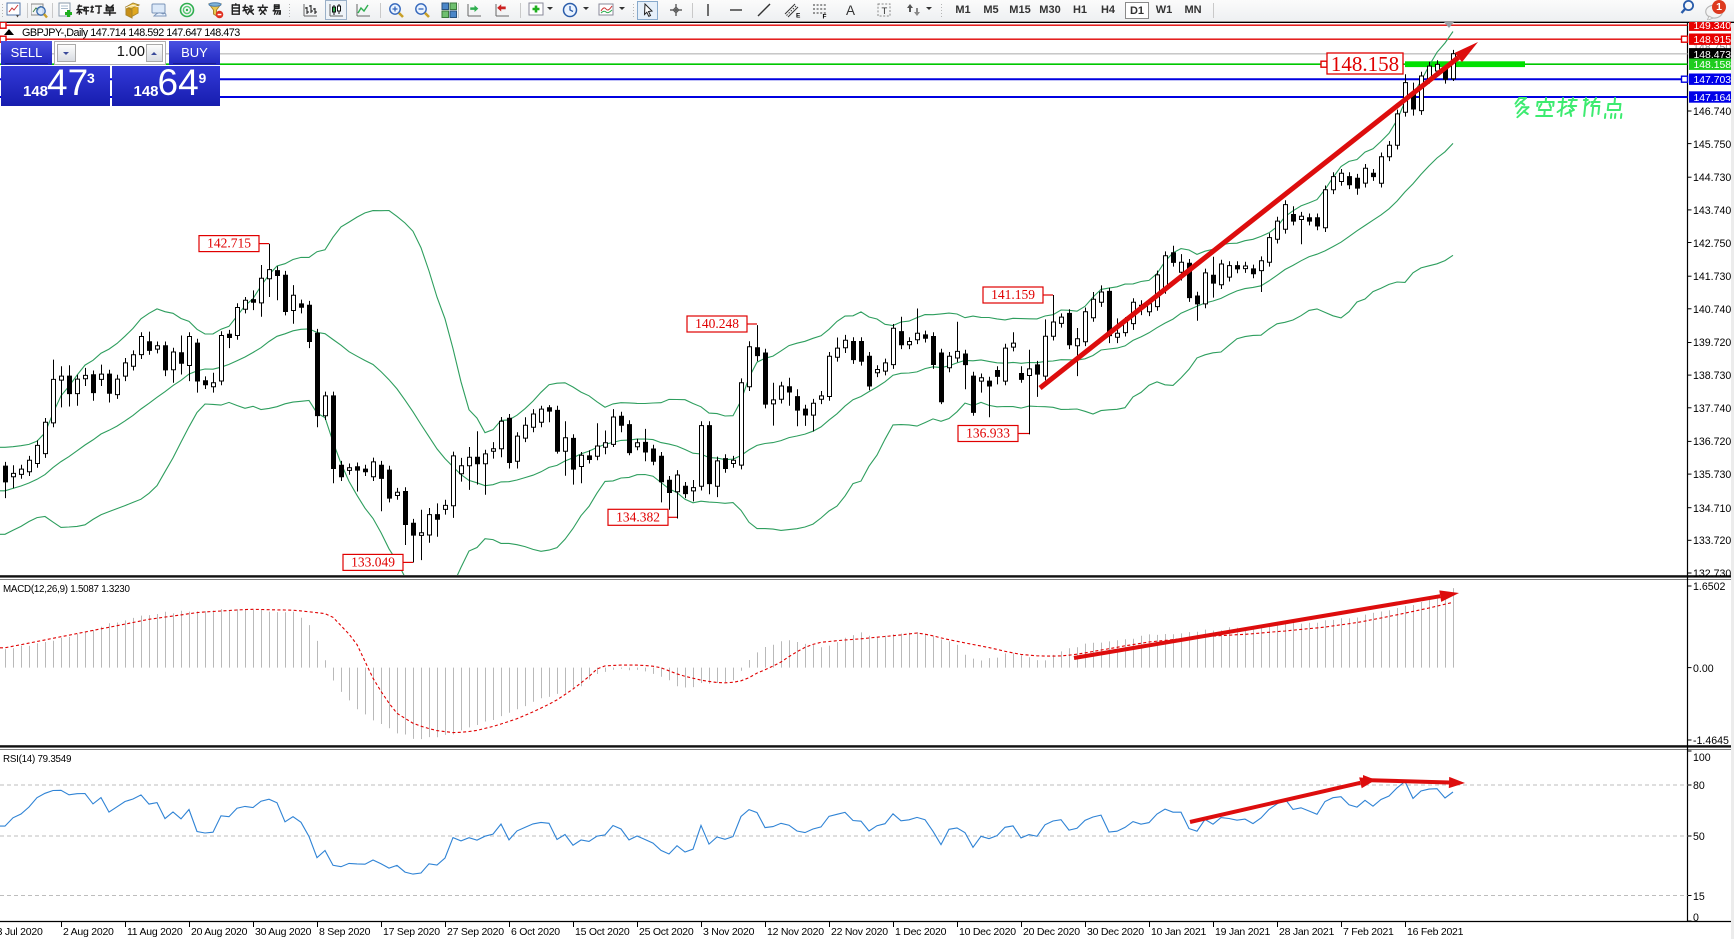 The width and height of the screenshot is (1734, 939). Describe the element at coordinates (666, 932) in the screenshot. I see `svg-text: 25 Oct 2020` at that location.